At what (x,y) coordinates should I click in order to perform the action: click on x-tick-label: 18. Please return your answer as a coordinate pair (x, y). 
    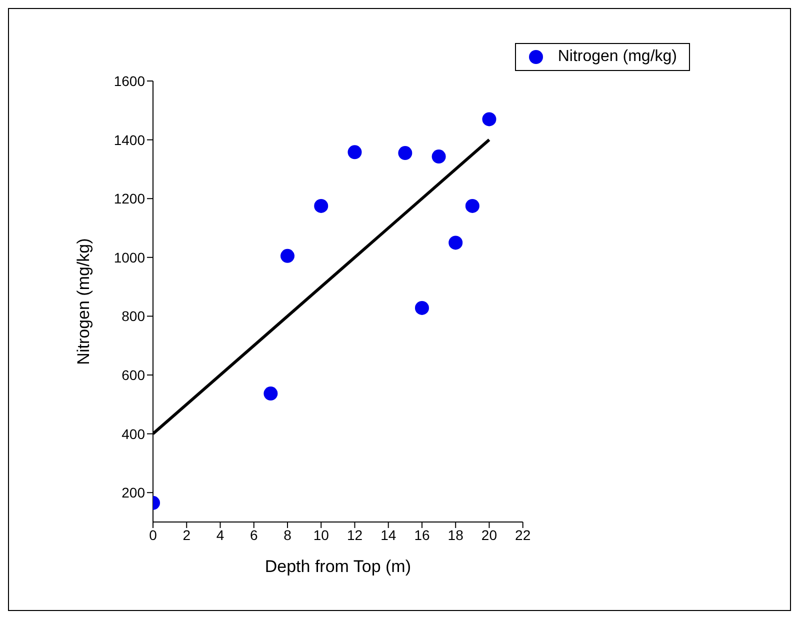
    Looking at the image, I should click on (456, 534).